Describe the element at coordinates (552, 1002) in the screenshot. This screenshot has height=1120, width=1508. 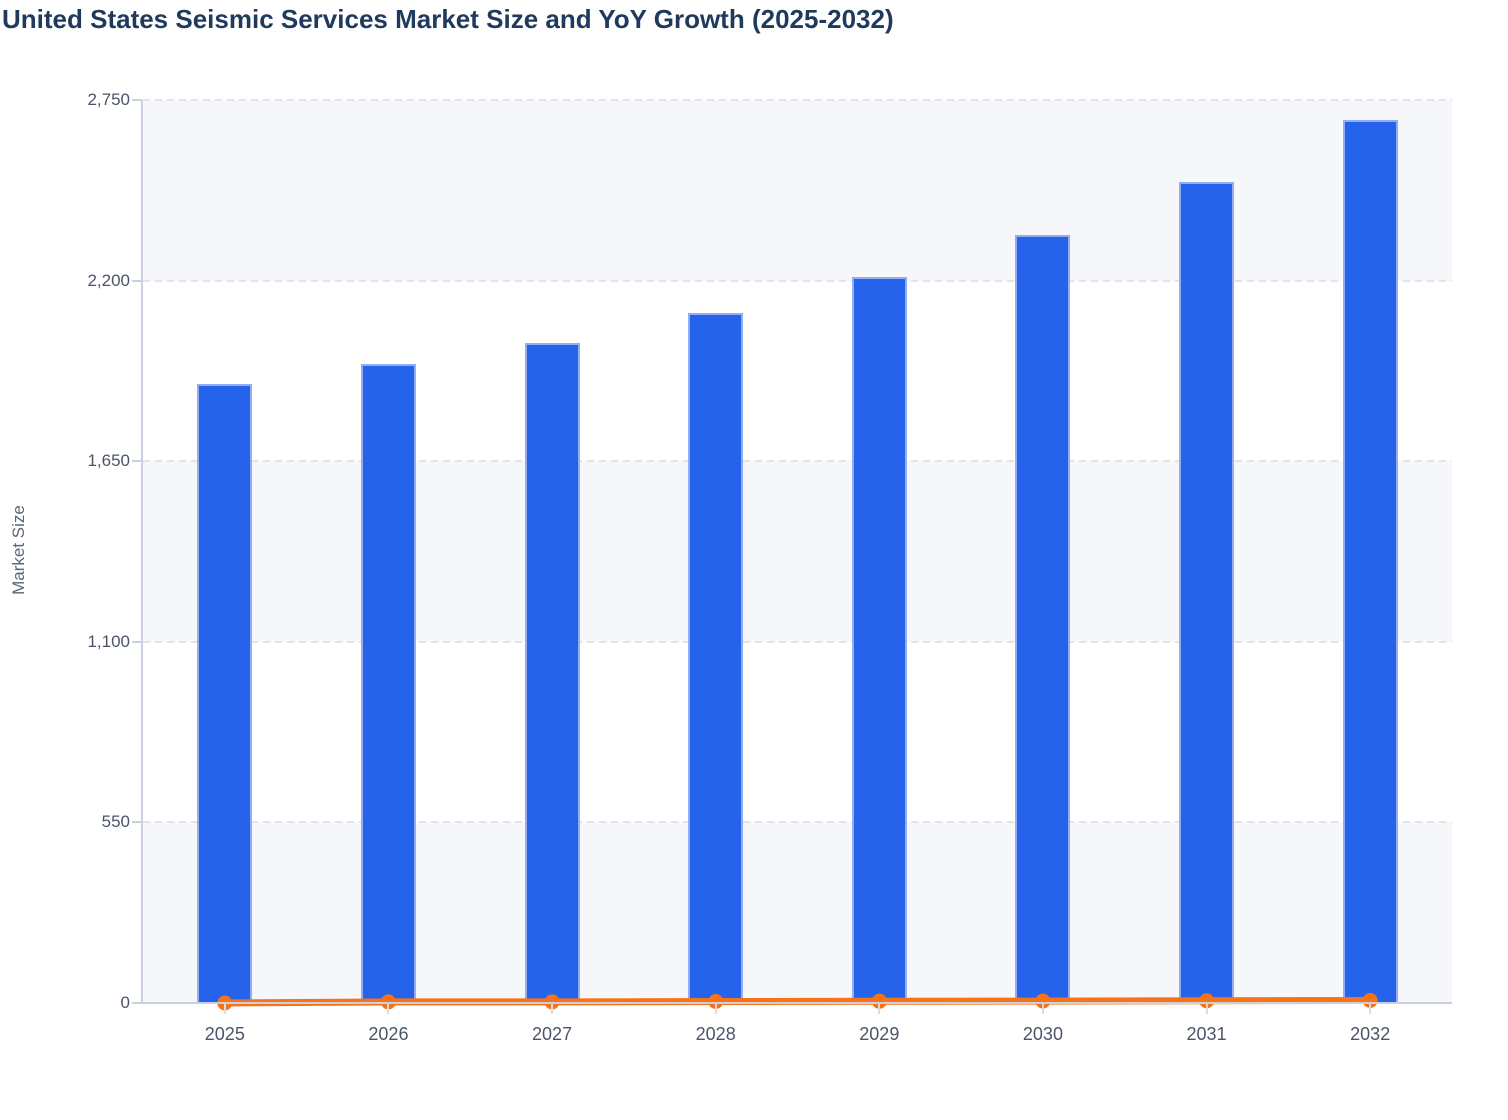
I see `yoy-growth-marker-2027` at that location.